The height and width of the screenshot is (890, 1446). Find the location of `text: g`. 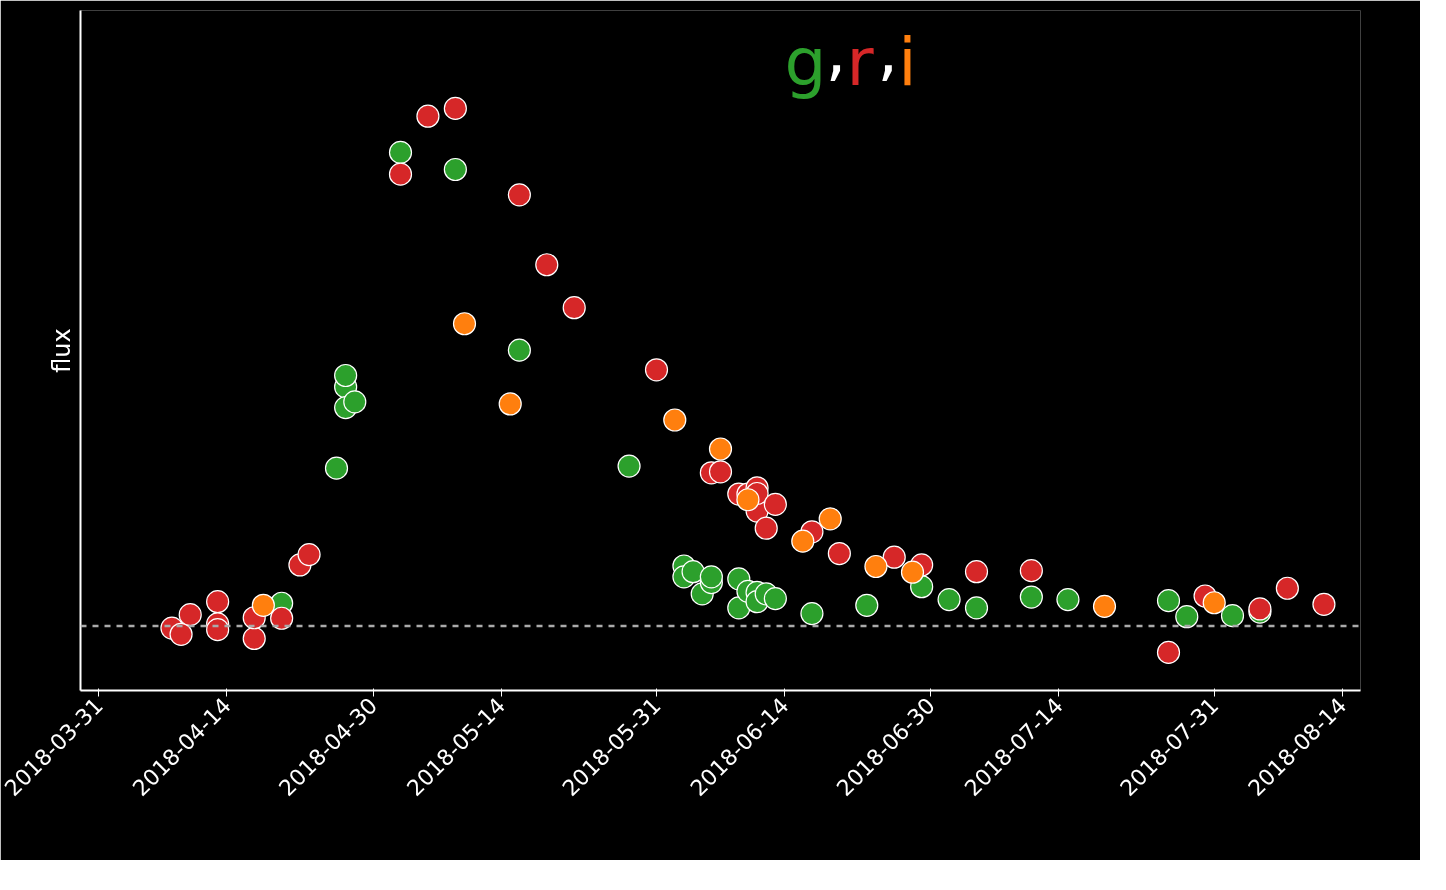

text: g is located at coordinates (805, 63).